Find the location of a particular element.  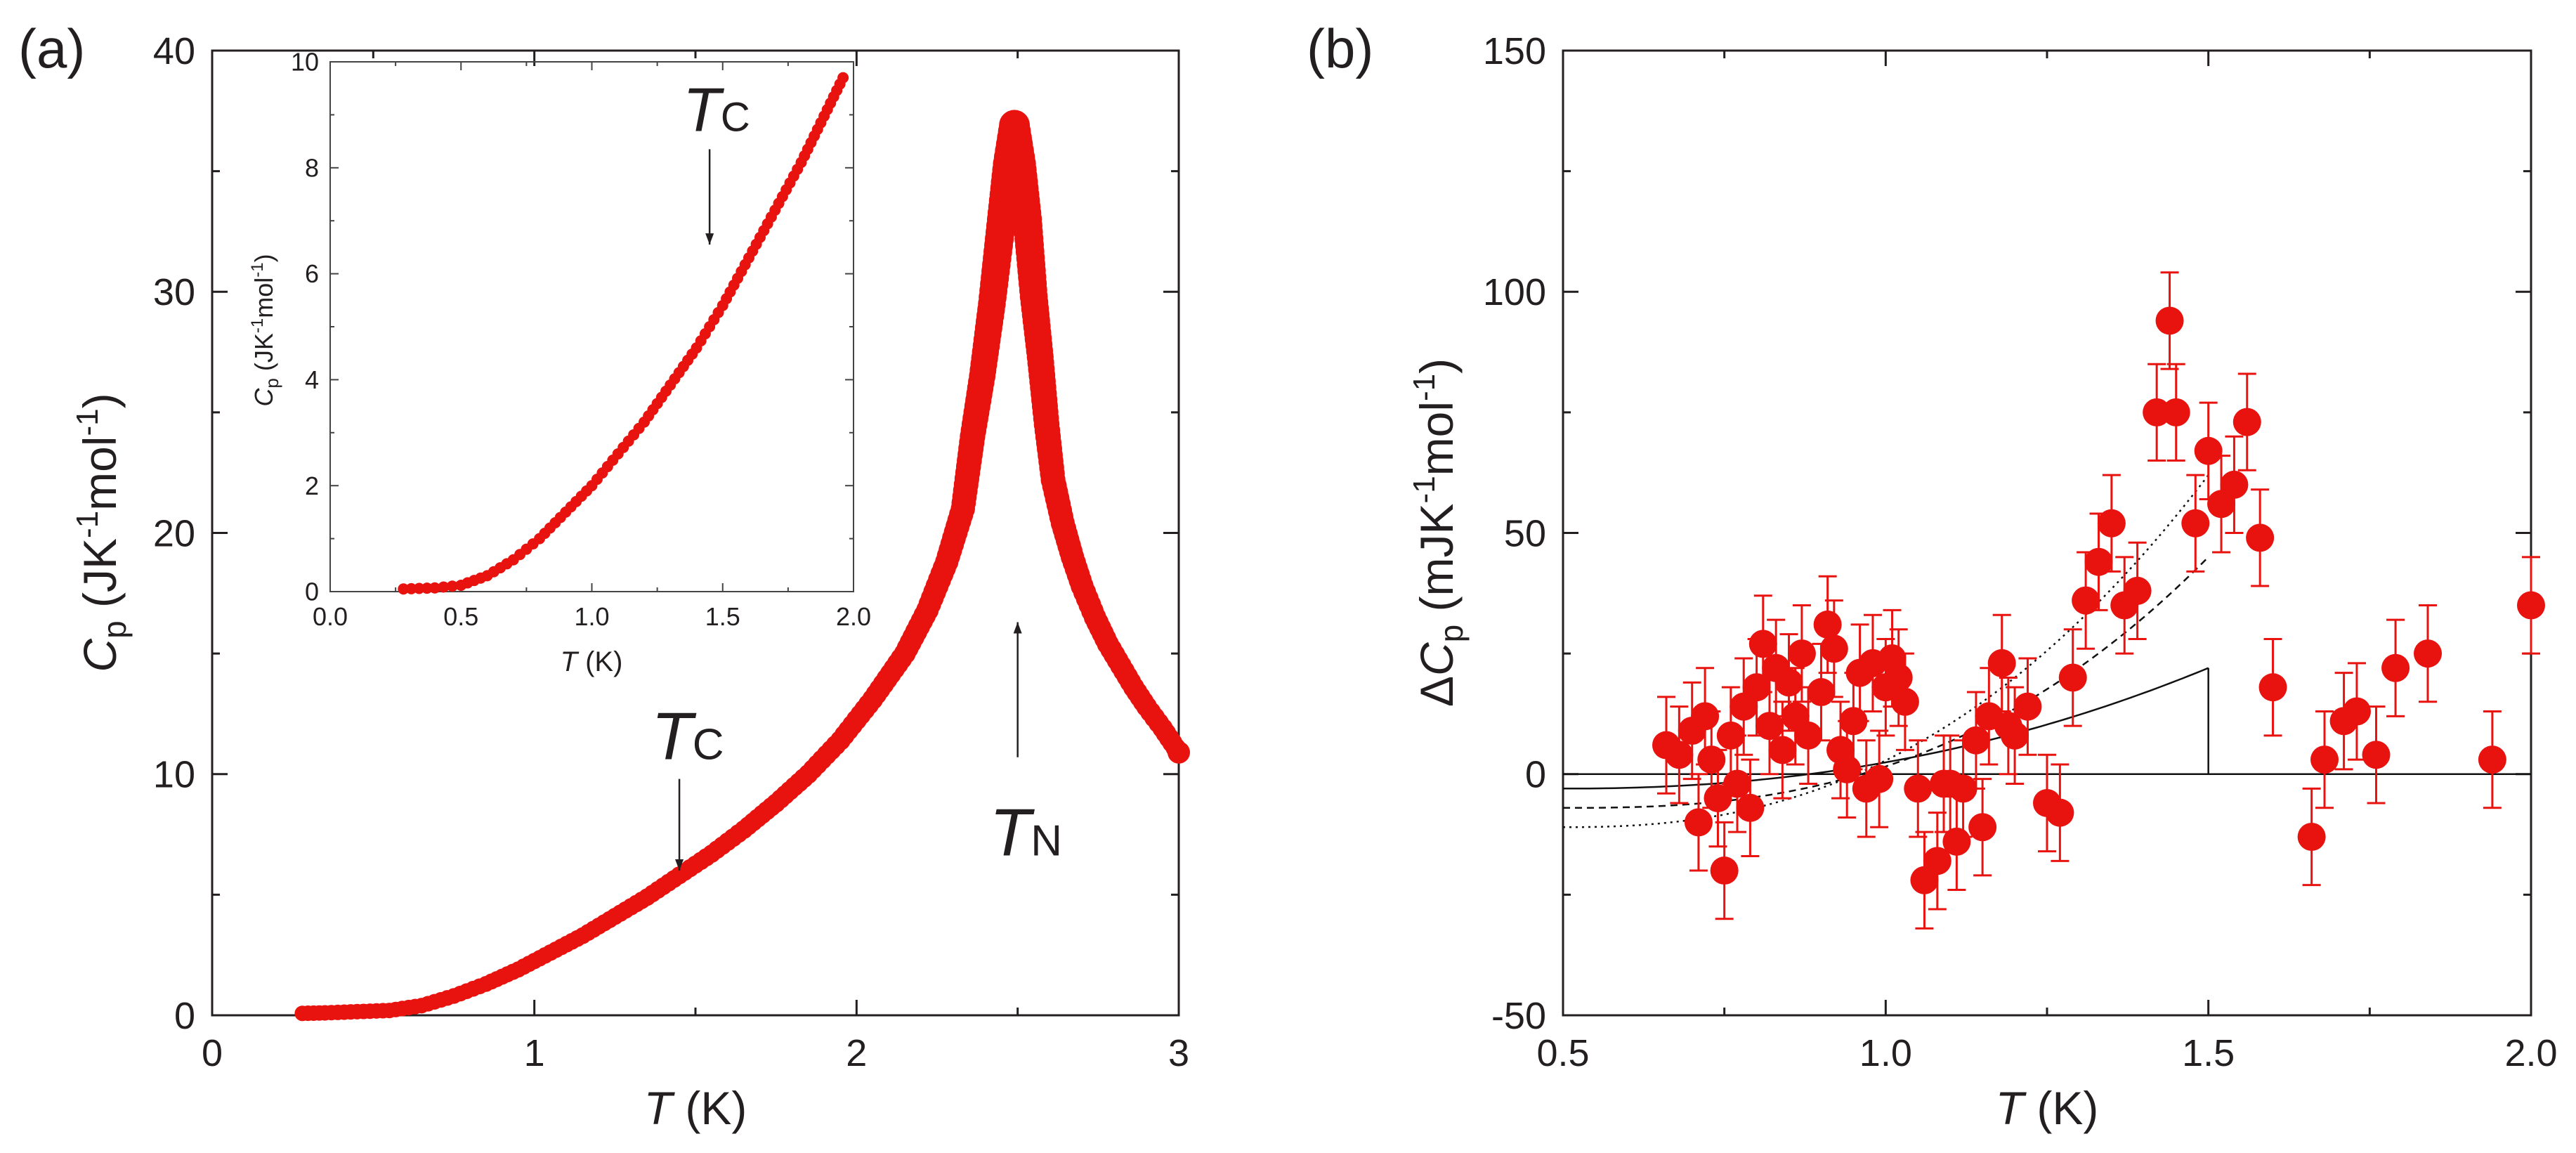

panel-b-label: (b) is located at coordinates (1340, 48).